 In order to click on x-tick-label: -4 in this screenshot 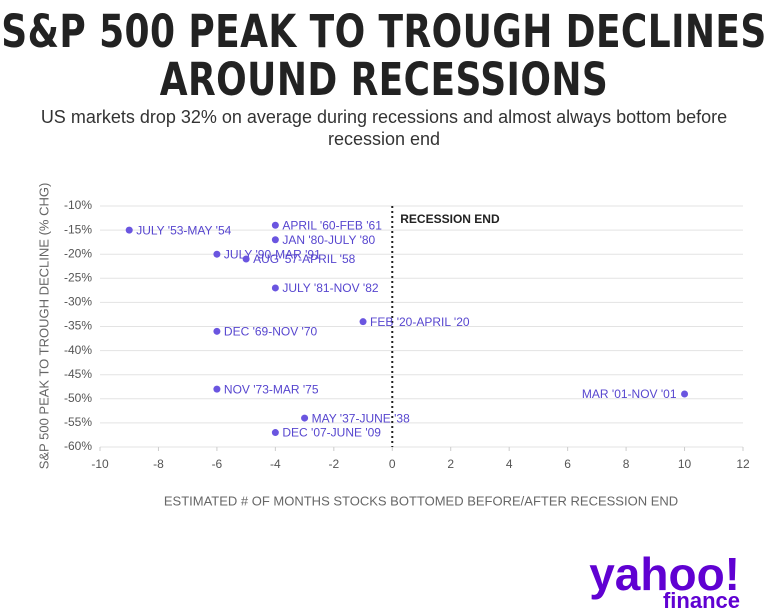, I will do `click(275, 464)`.